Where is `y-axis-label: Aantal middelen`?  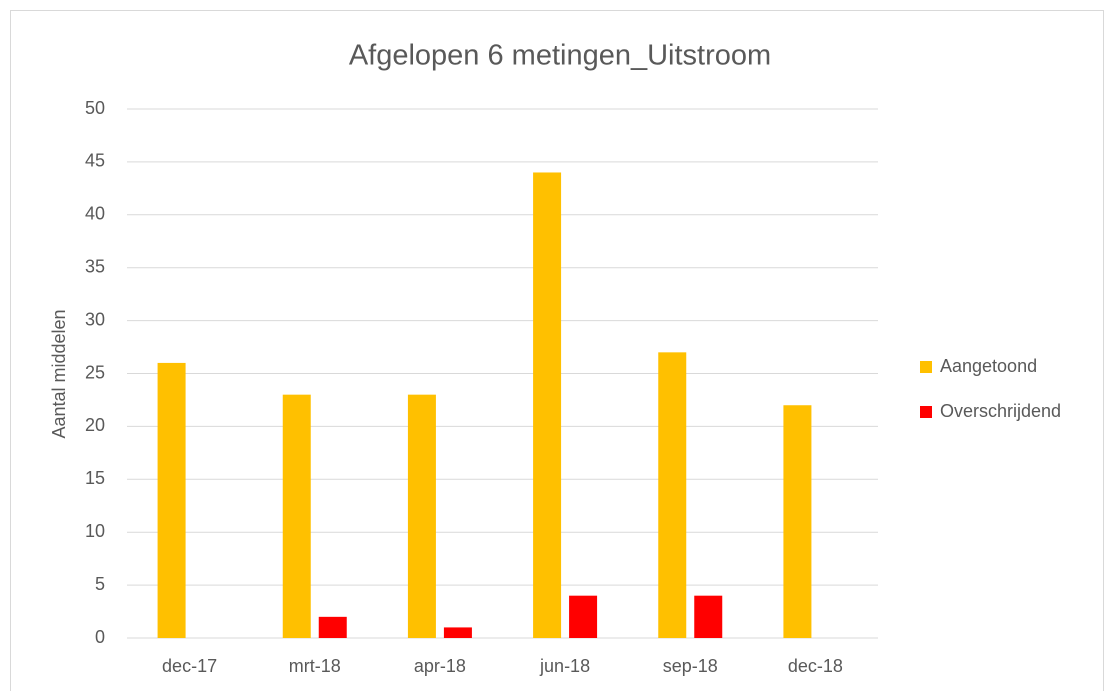 y-axis-label: Aantal middelen is located at coordinates (59, 373).